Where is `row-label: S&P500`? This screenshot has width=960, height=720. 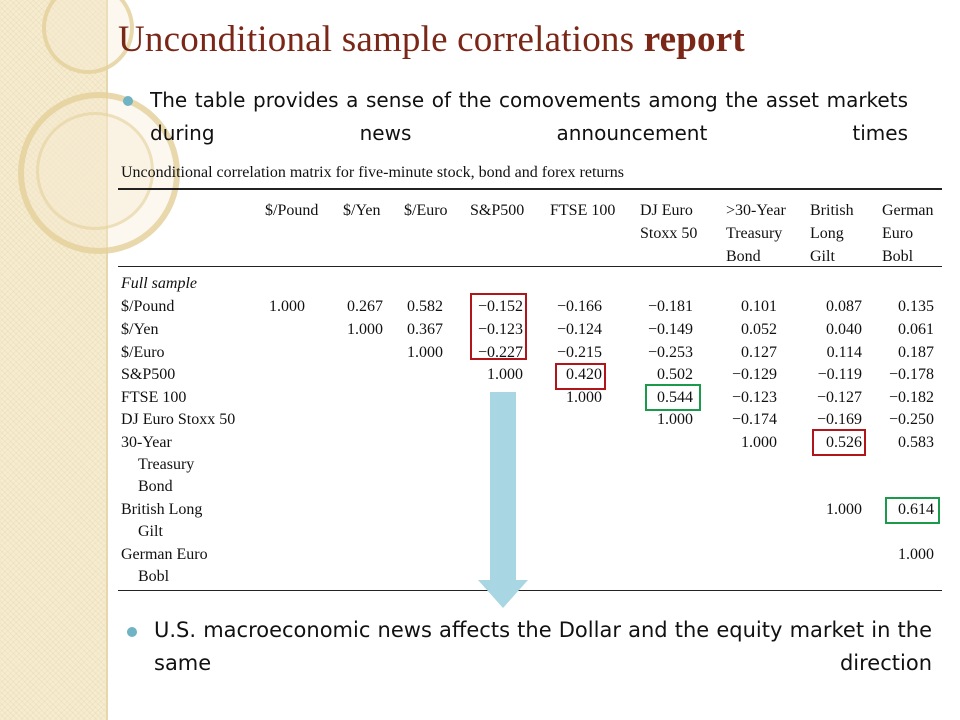
row-label: S&P500 is located at coordinates (148, 374).